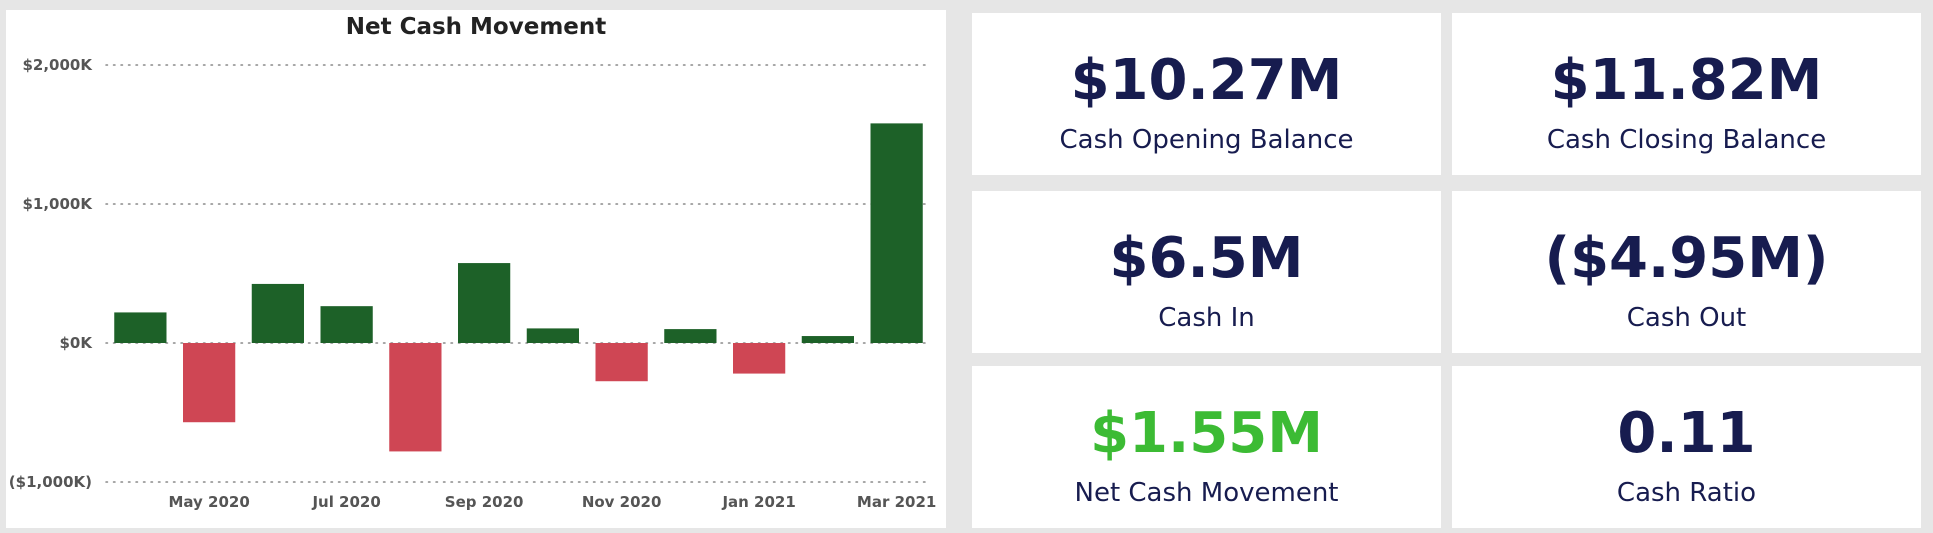 This screenshot has width=1933, height=533. What do you see at coordinates (476, 27) in the screenshot?
I see `chart-title: Net Cash Movement` at bounding box center [476, 27].